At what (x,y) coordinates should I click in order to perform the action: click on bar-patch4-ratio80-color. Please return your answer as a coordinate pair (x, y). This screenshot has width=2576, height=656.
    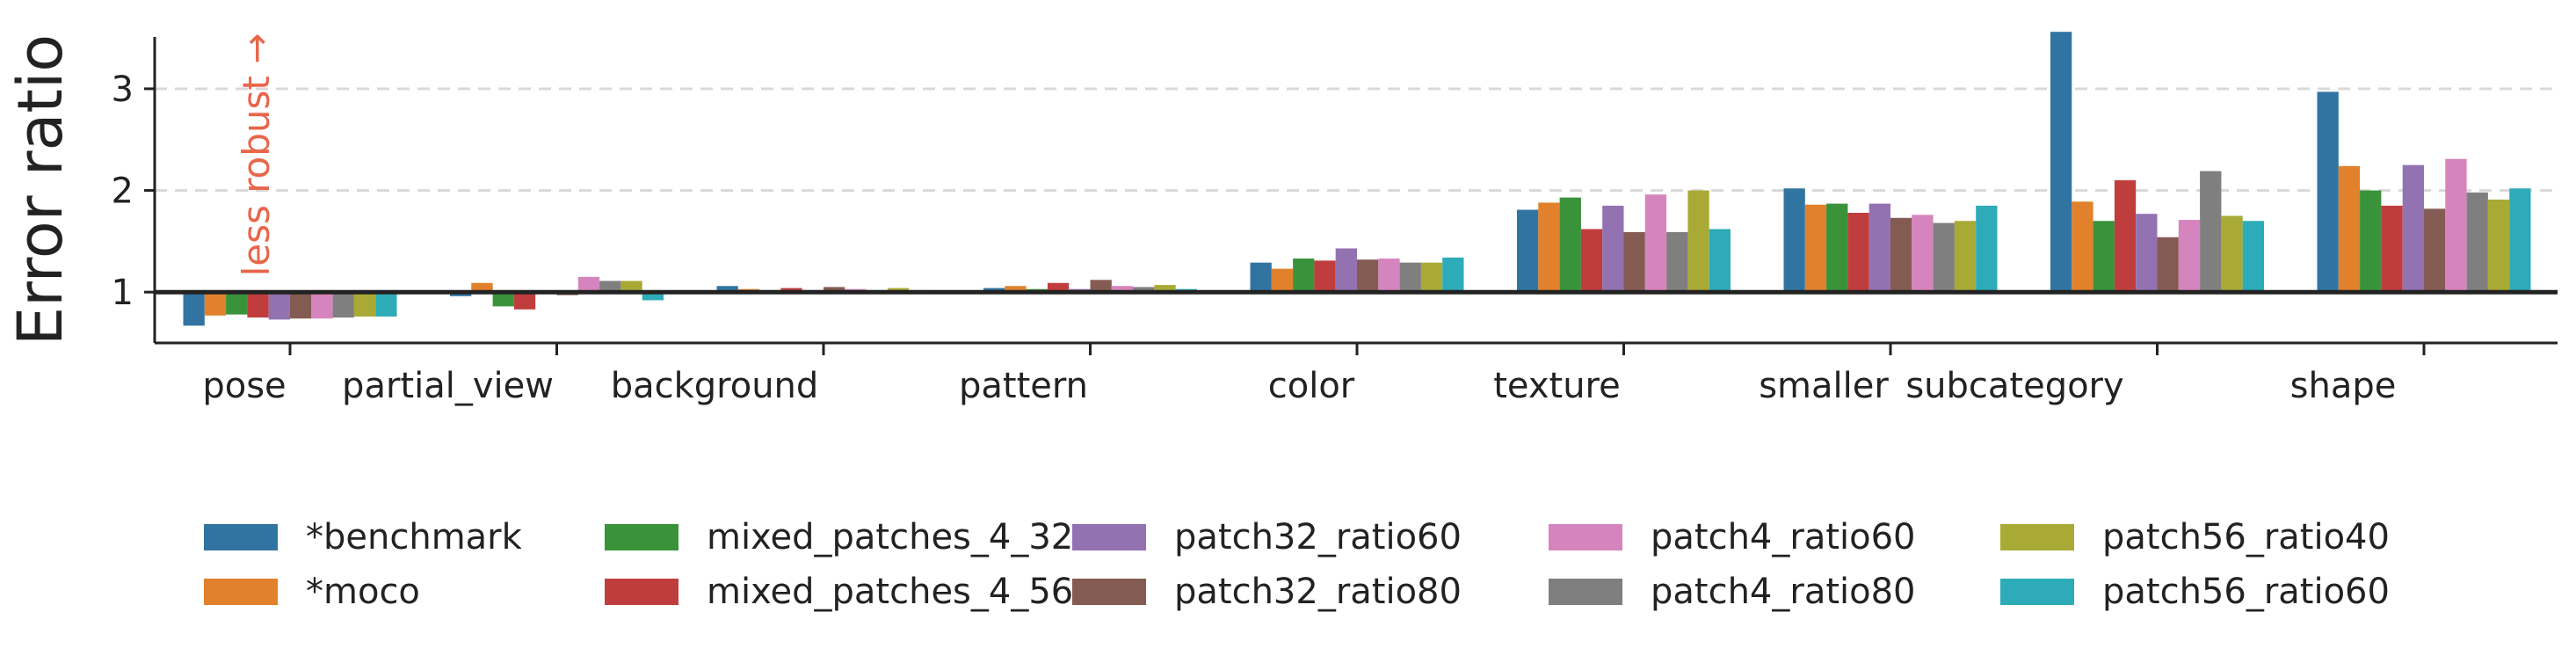
    Looking at the image, I should click on (1410, 277).